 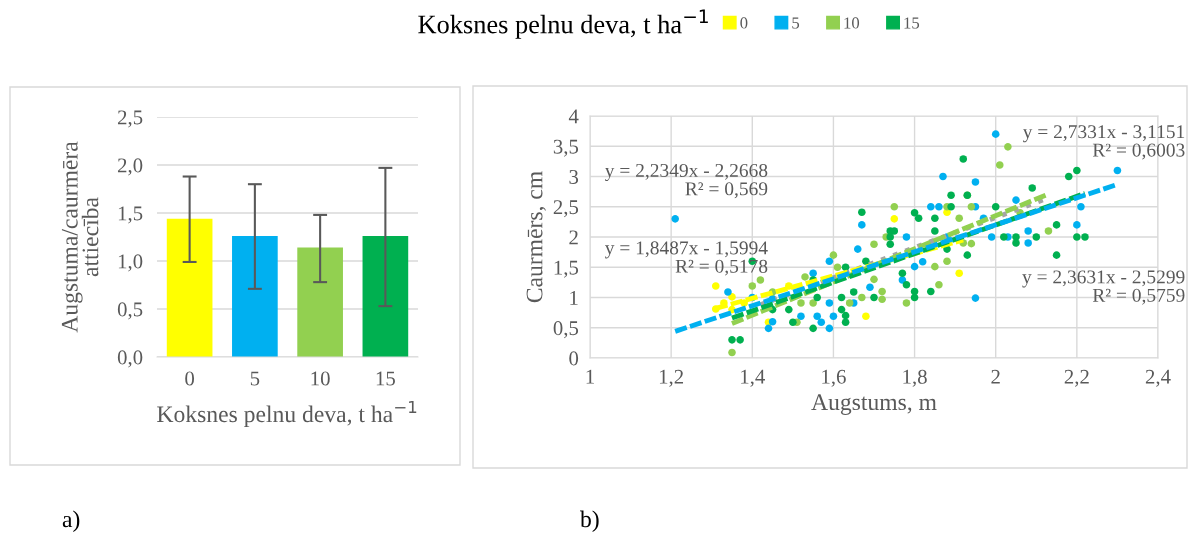 I want to click on legend-label: 15, so click(x=912, y=23).